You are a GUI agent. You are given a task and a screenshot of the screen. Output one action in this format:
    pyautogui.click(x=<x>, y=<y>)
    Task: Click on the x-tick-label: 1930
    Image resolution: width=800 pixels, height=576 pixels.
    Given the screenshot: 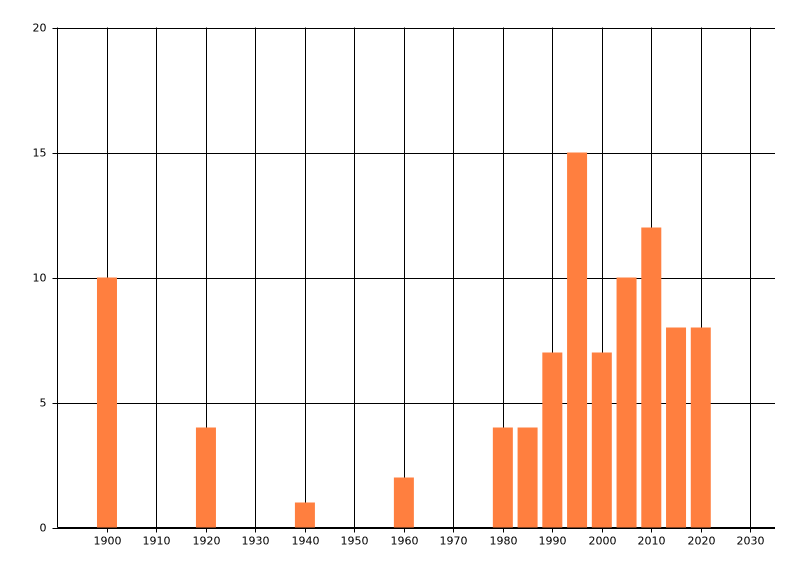 What is the action you would take?
    pyautogui.click(x=256, y=541)
    